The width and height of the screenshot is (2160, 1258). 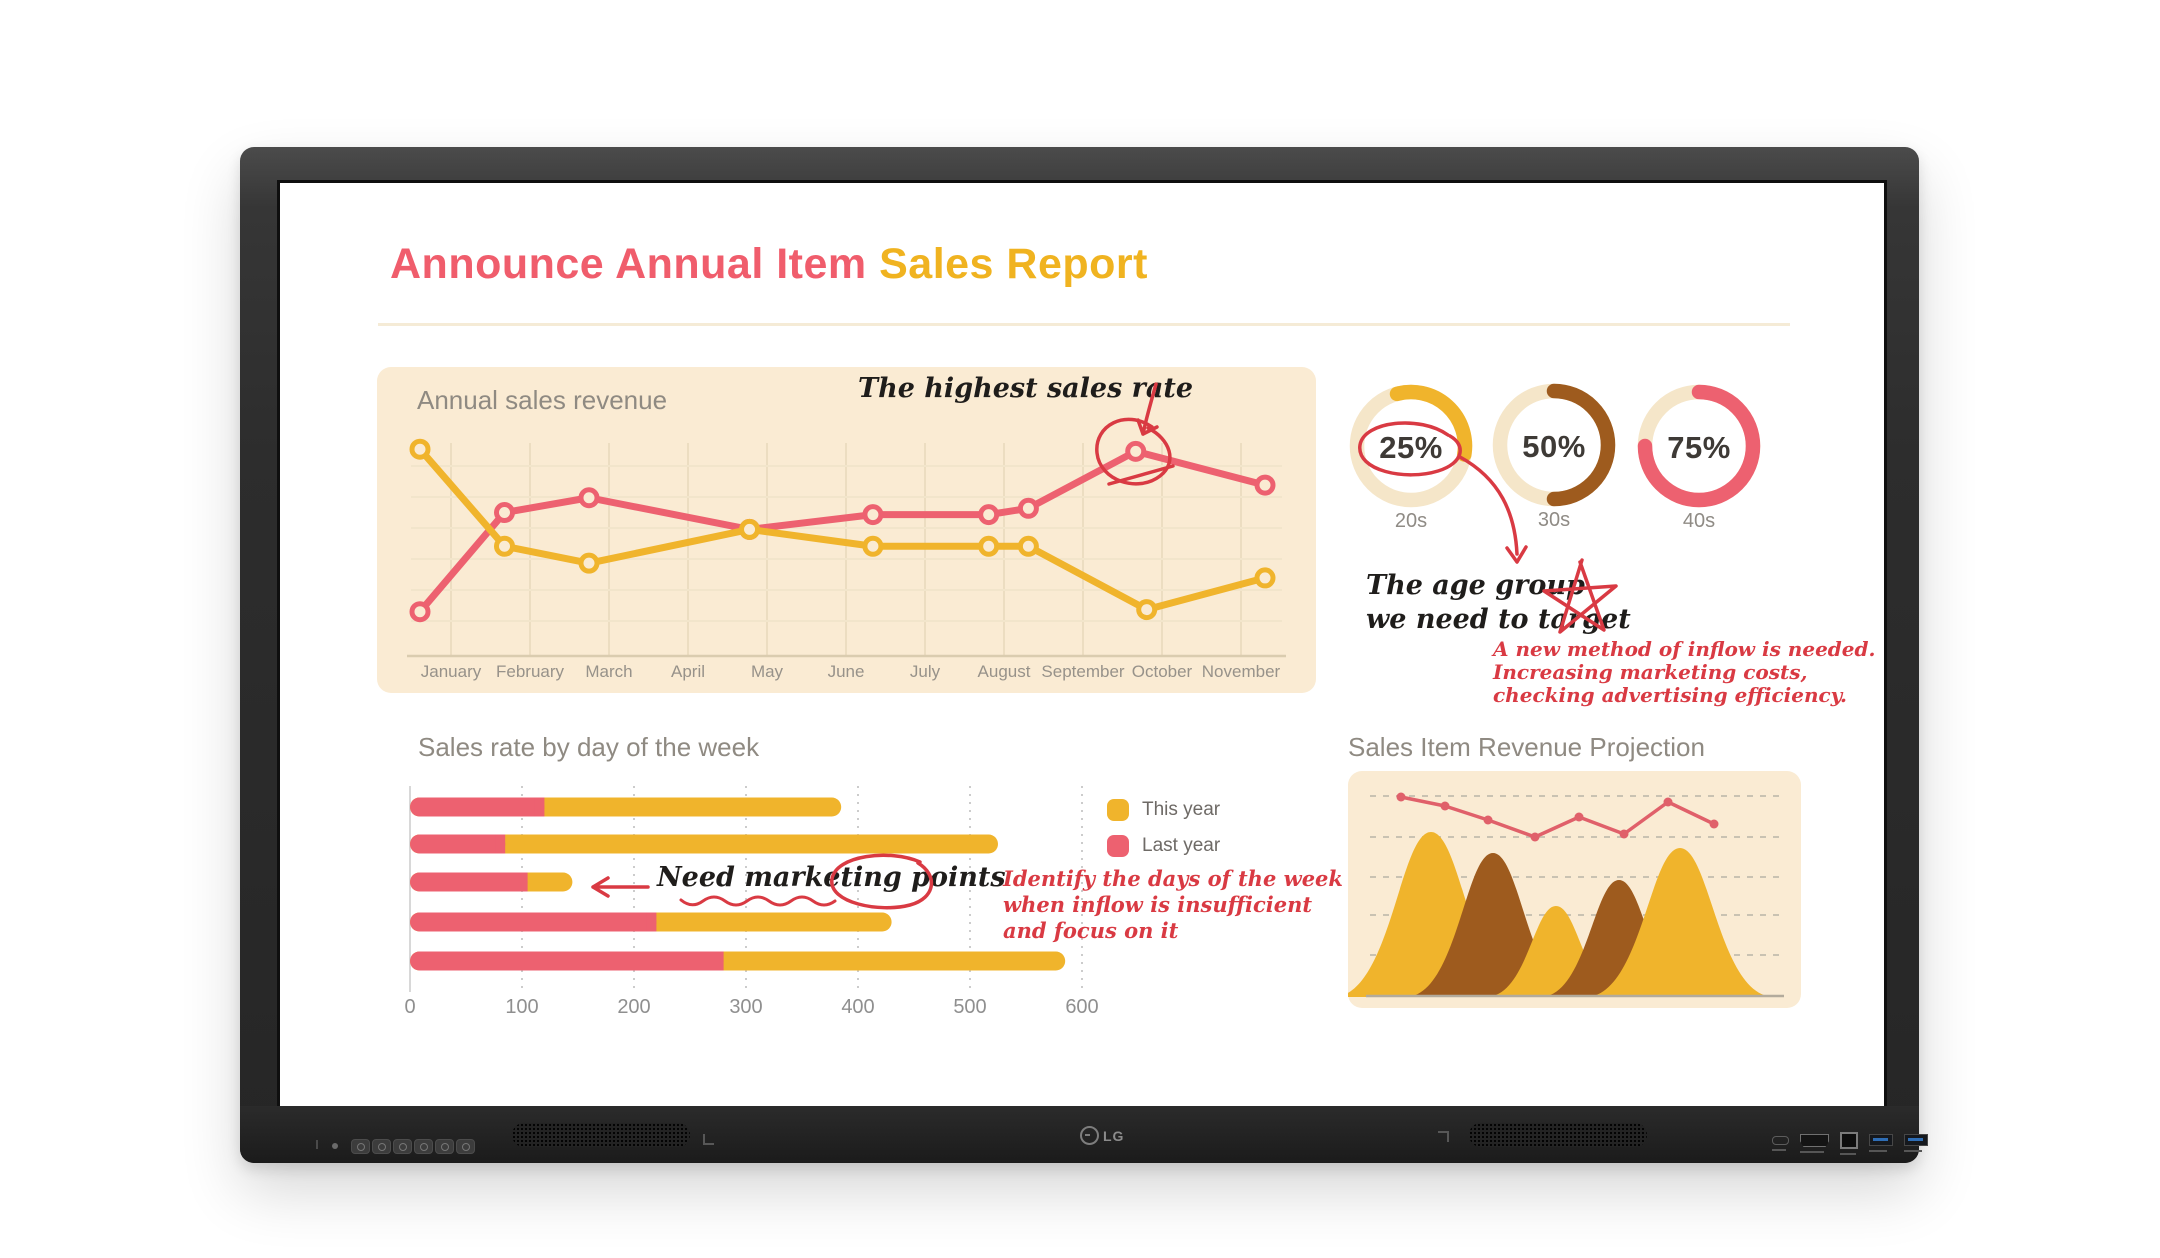 I want to click on donut-40s-chart, so click(x=1699, y=446).